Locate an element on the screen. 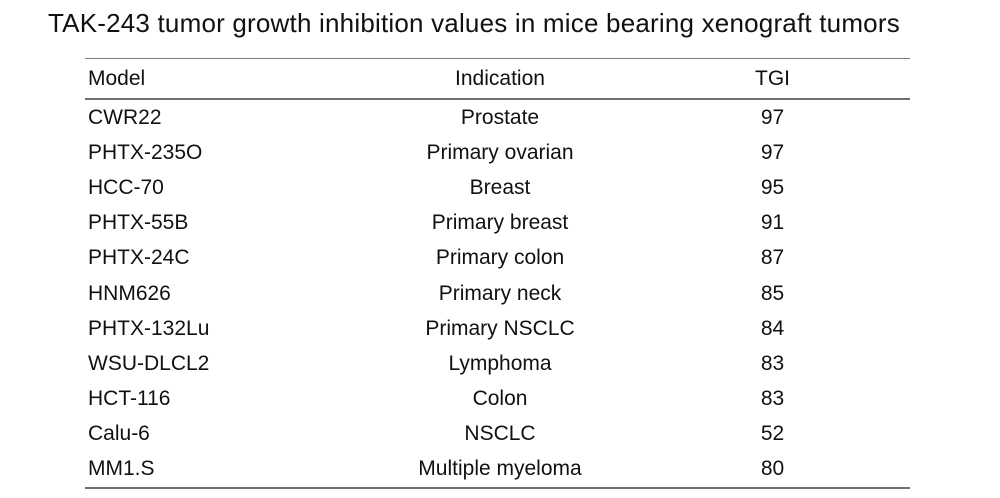  cell-indication: NSCLC is located at coordinates (500, 434).